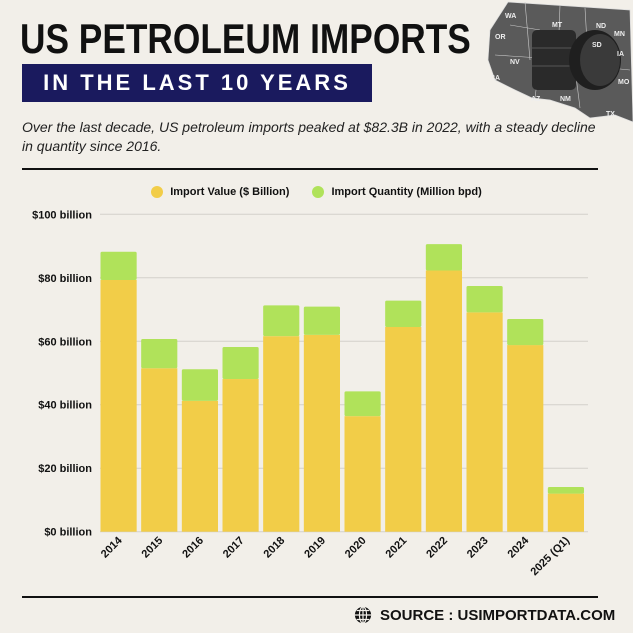  Describe the element at coordinates (500, 37) in the screenshot. I see `map-state-label: OR` at that location.